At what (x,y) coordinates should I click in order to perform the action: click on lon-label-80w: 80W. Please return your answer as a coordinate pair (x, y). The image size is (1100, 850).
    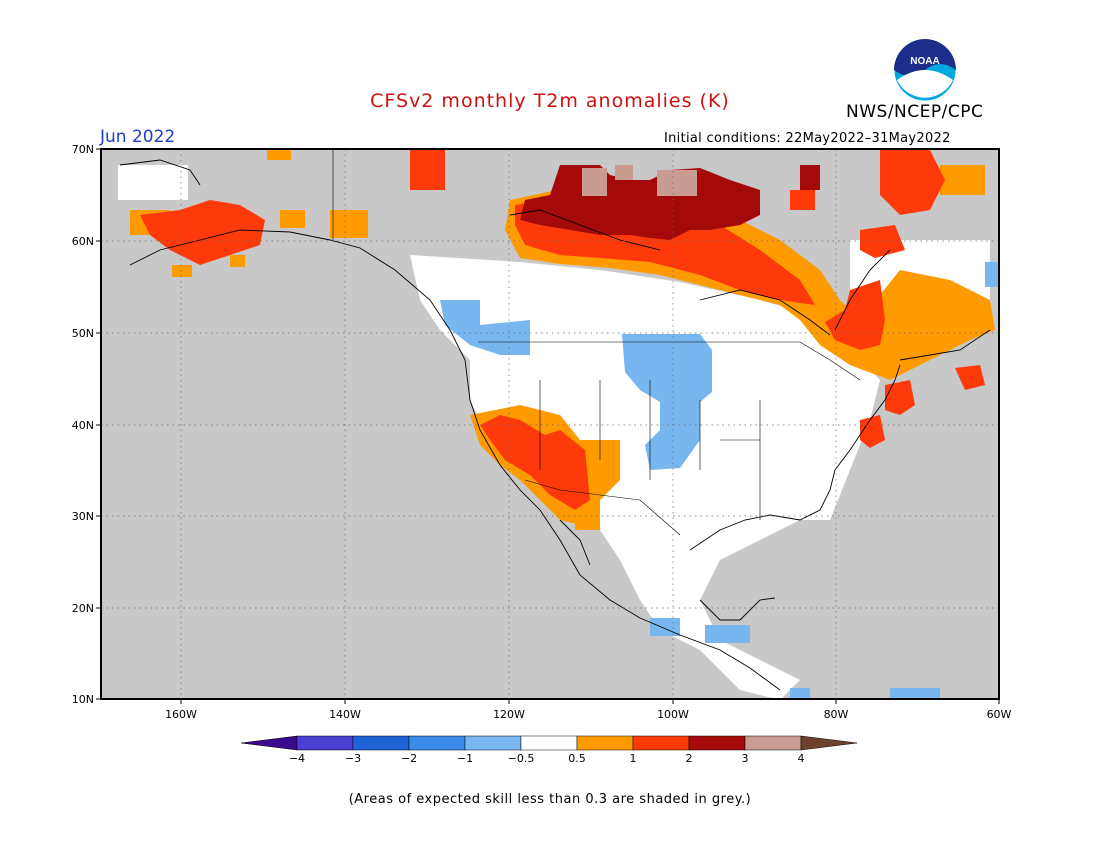
    Looking at the image, I should click on (836, 714).